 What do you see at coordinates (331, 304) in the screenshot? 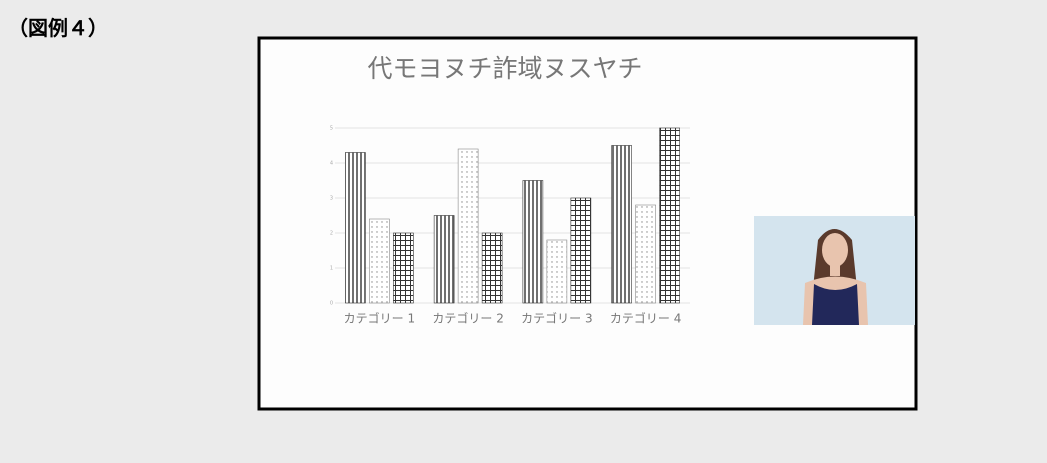
I see `y-tick-label: 0` at bounding box center [331, 304].